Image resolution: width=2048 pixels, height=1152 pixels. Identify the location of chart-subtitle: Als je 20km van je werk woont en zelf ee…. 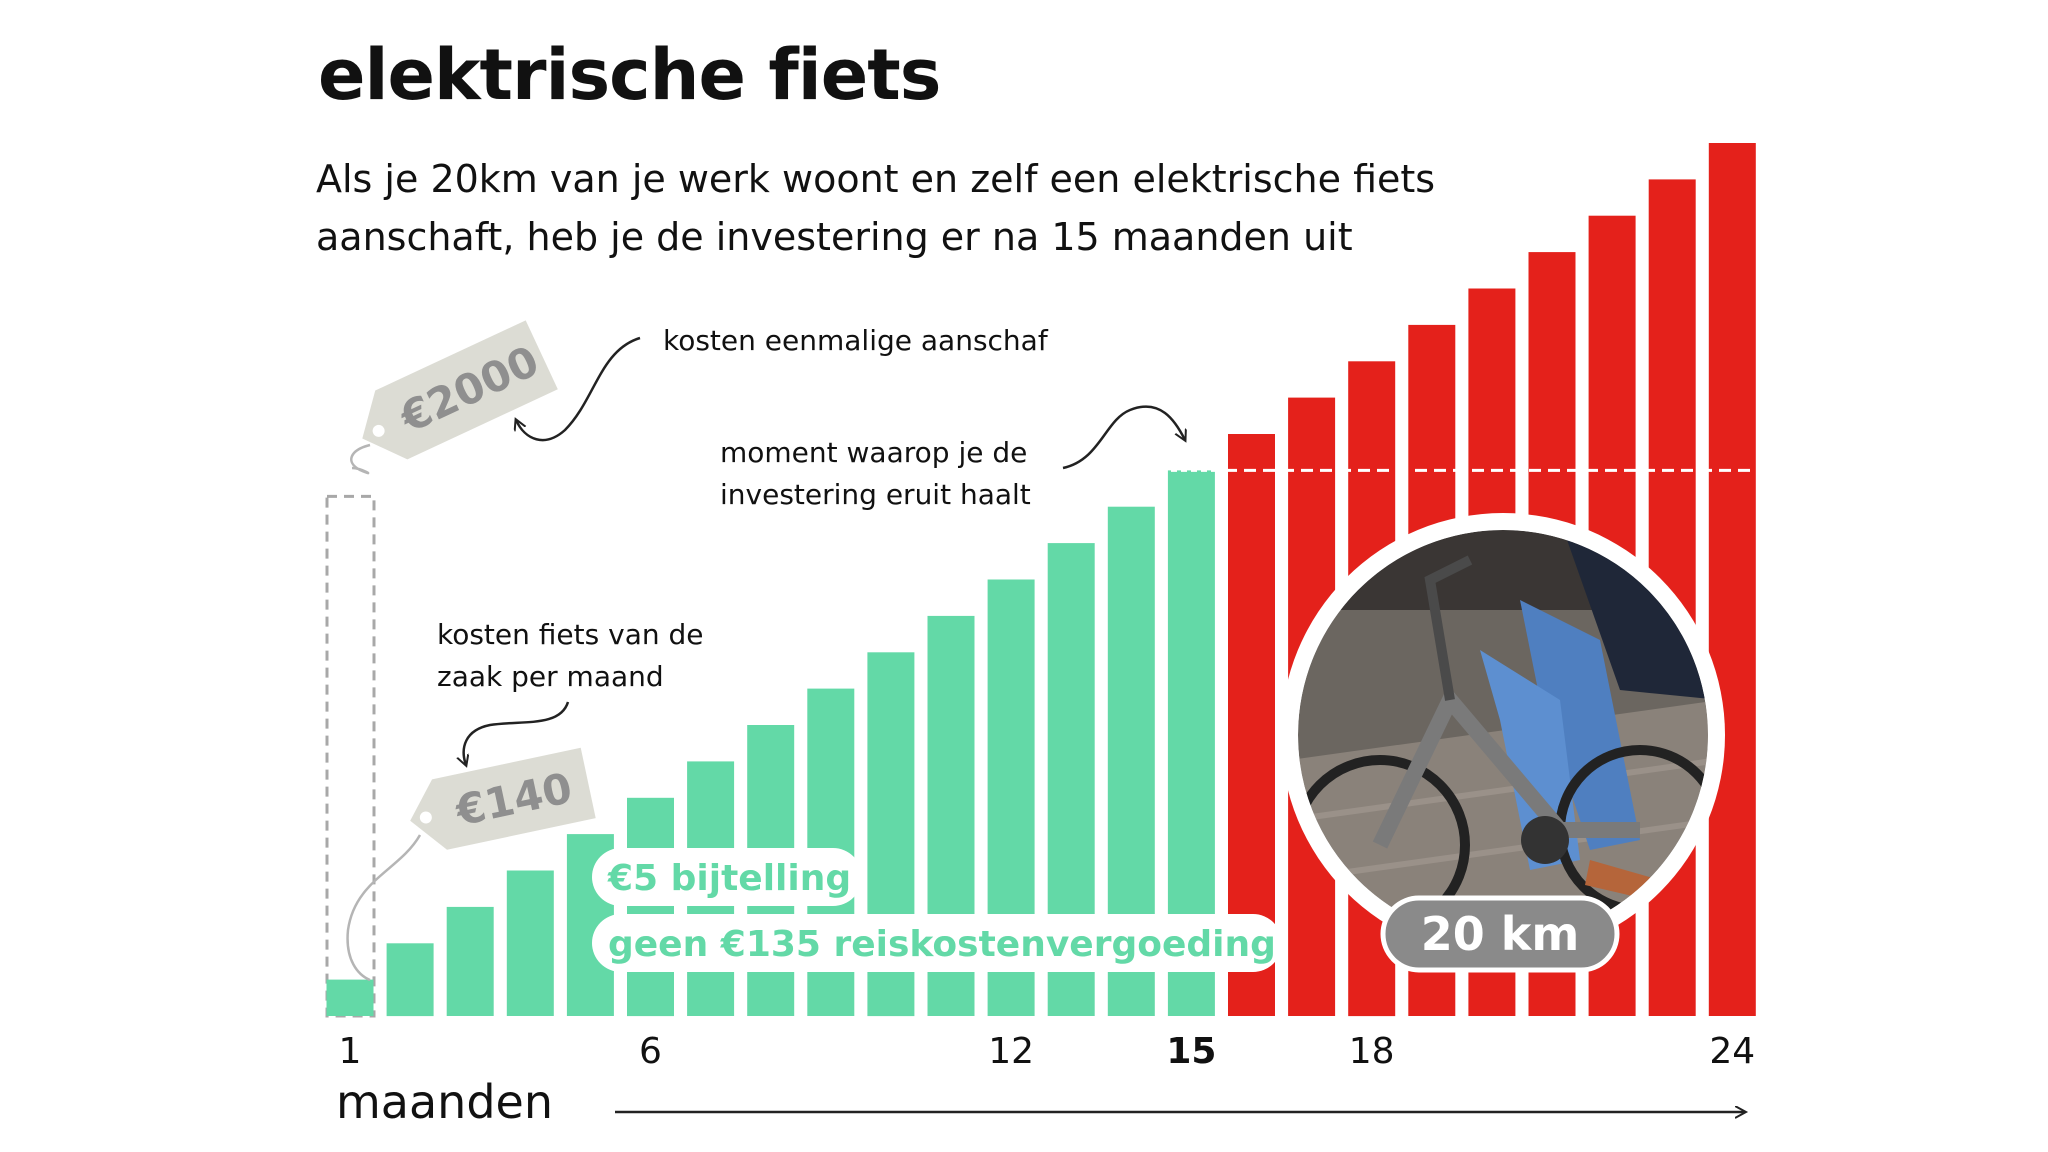
(876, 208).